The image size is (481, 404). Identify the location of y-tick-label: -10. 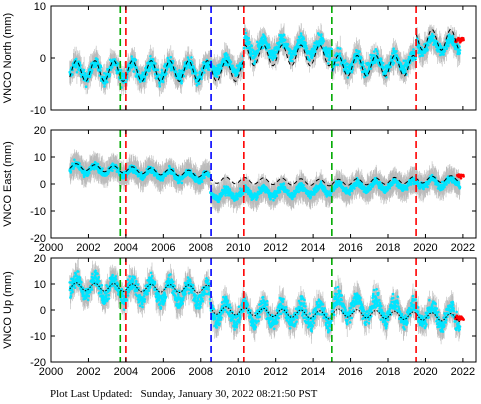
(38, 111).